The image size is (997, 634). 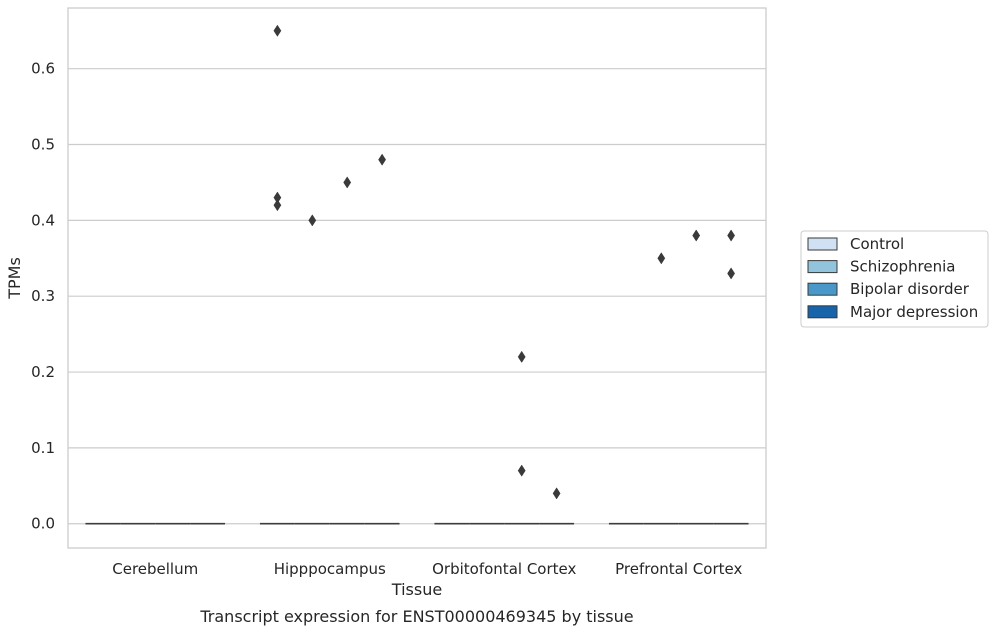 What do you see at coordinates (43, 69) in the screenshot?
I see `y-tick-label: 0.6` at bounding box center [43, 69].